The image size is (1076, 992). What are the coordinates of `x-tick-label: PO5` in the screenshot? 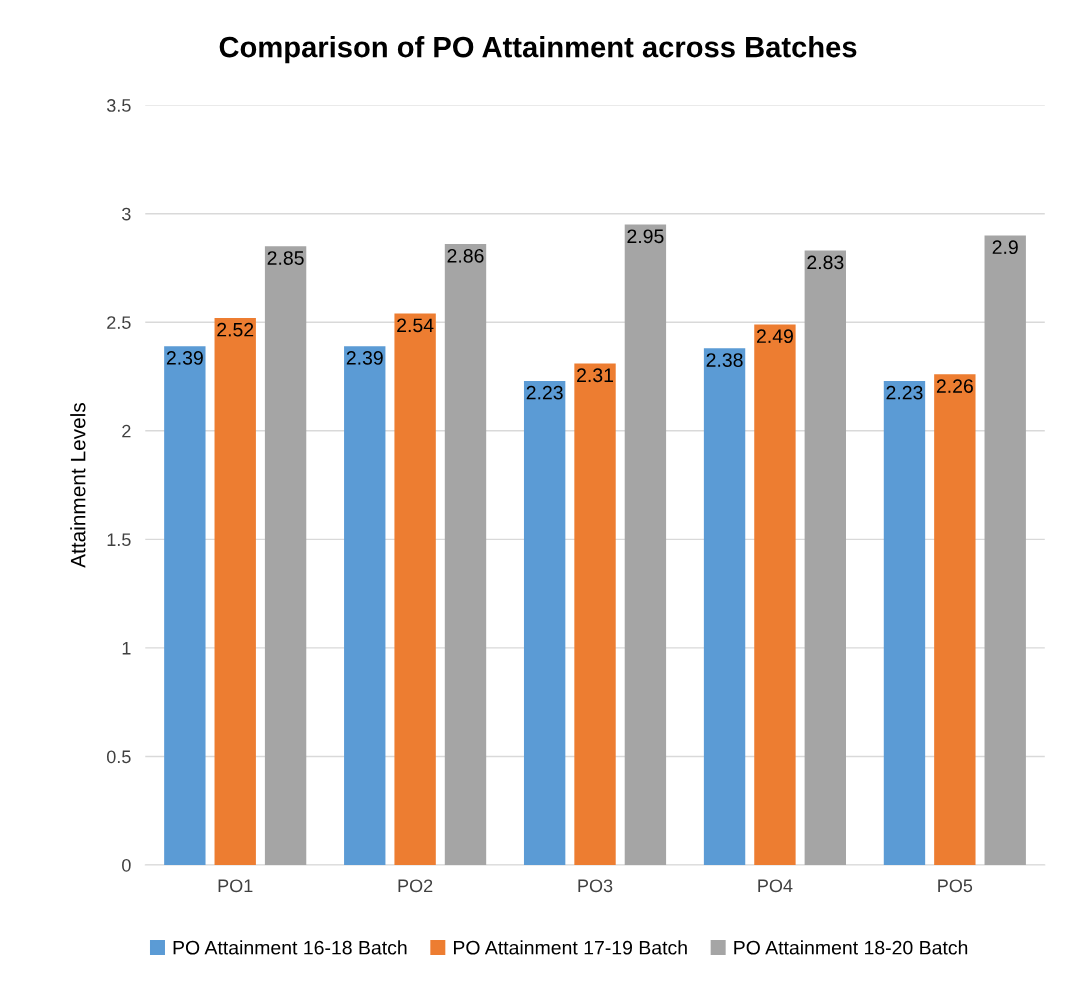 It's located at (955, 886).